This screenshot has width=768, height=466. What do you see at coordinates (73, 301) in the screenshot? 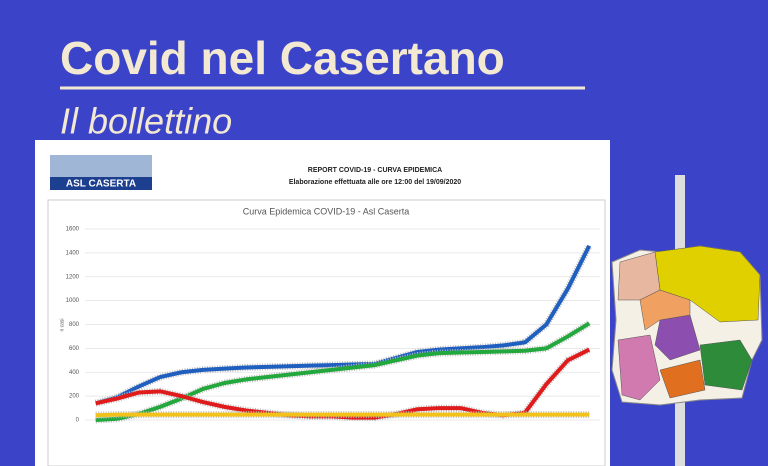
I see `y-tick-label: 1000` at bounding box center [73, 301].